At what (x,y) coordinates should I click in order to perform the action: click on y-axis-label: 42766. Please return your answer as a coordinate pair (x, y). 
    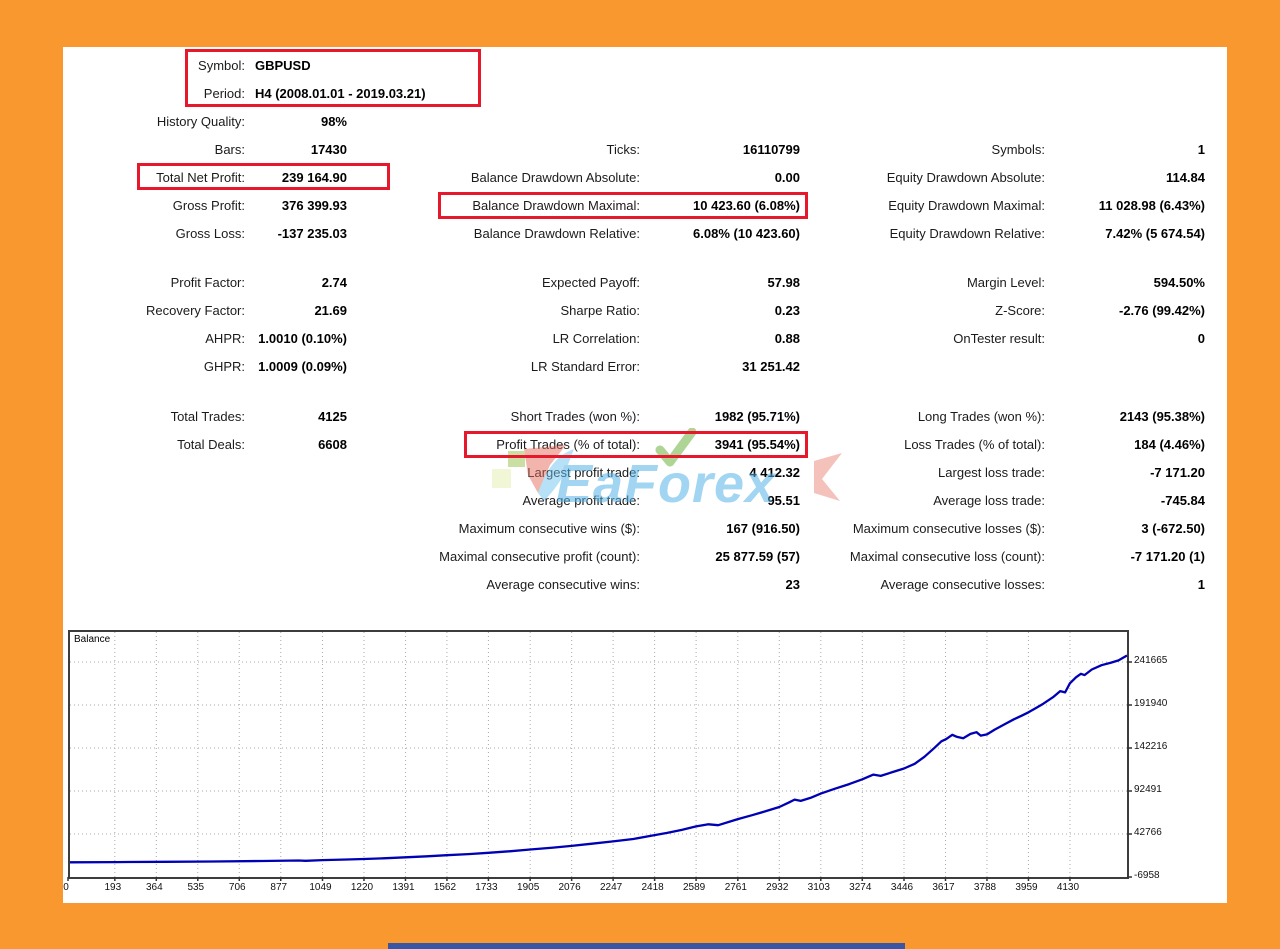
    Looking at the image, I should click on (1148, 832).